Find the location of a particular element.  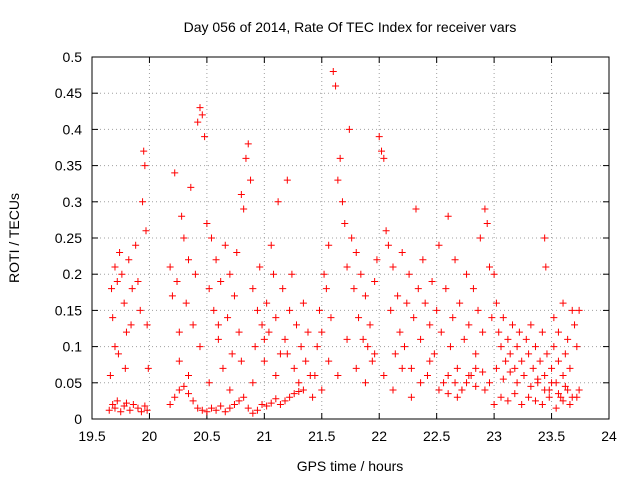

x-tick-label: 24 is located at coordinates (609, 436).